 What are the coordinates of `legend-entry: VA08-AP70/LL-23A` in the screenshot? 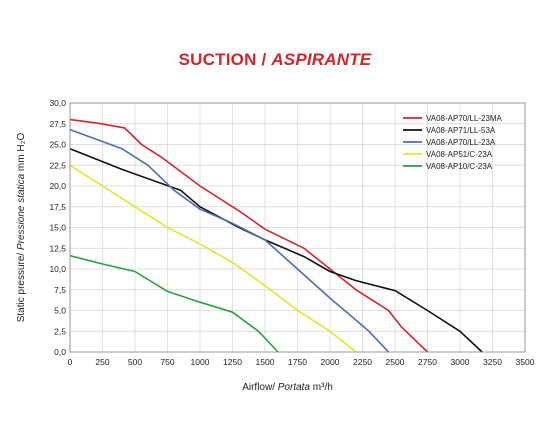 It's located at (461, 142).